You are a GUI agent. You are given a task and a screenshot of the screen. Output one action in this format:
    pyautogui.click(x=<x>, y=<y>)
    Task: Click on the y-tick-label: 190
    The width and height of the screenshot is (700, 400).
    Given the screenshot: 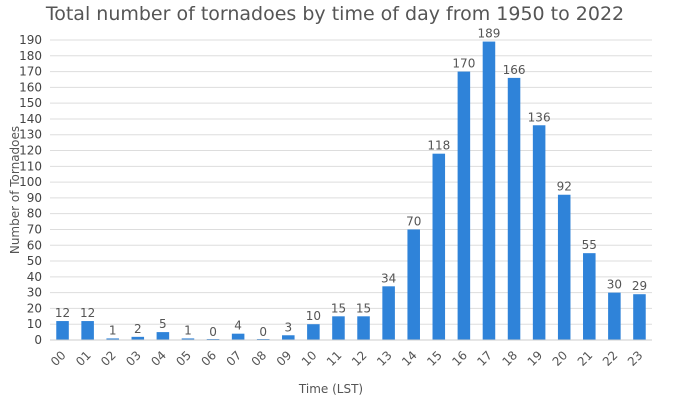 What is the action you would take?
    pyautogui.click(x=30, y=40)
    